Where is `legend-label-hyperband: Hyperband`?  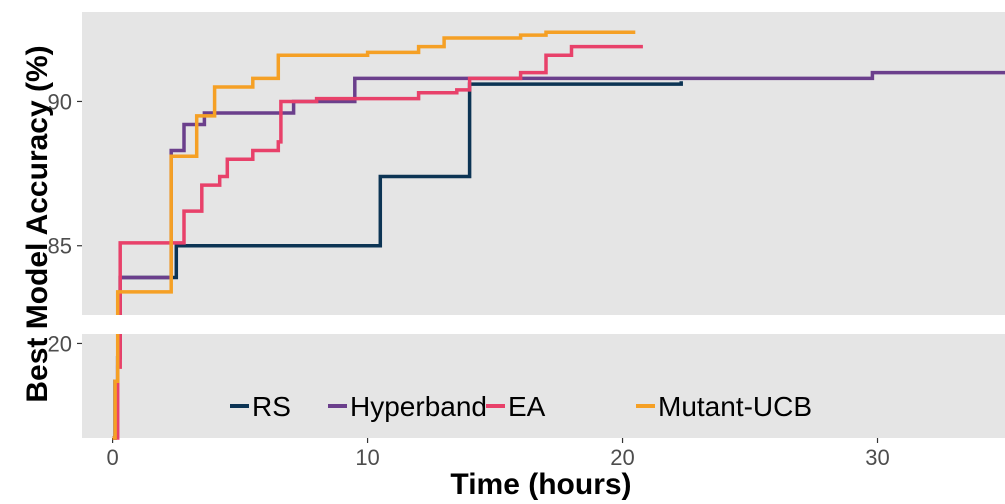
legend-label-hyperband: Hyperband is located at coordinates (418, 406).